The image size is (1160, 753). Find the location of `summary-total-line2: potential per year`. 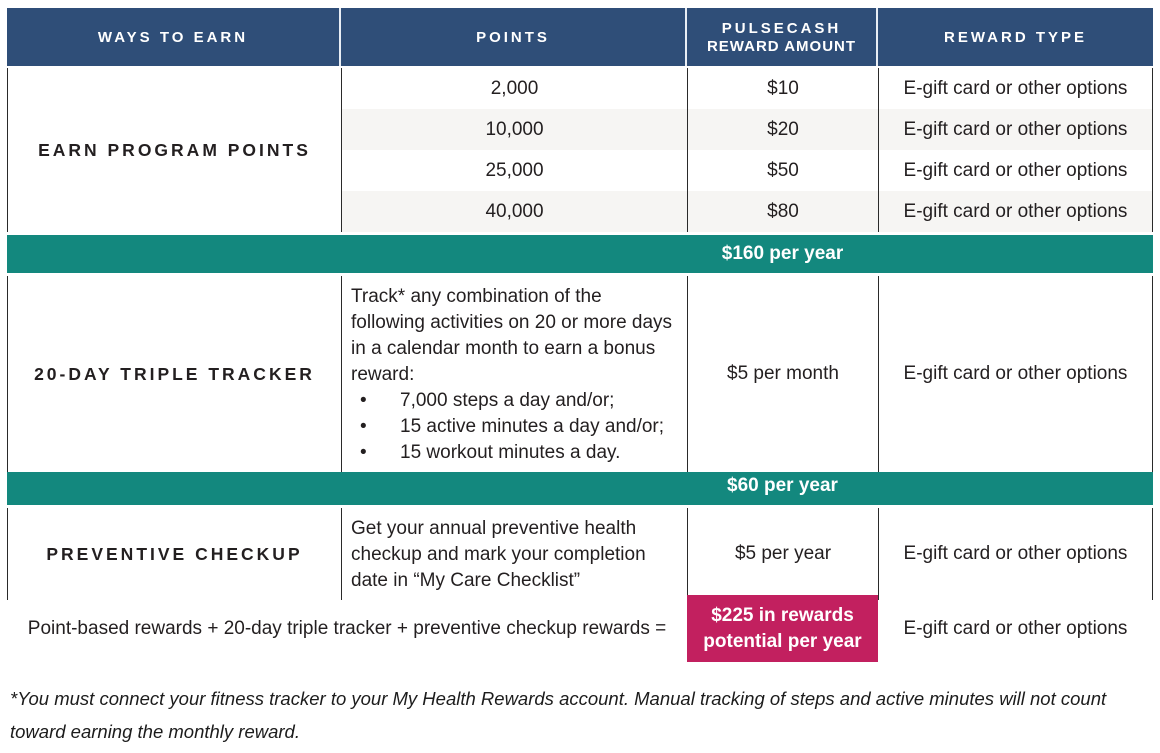

summary-total-line2: potential per year is located at coordinates (782, 641).